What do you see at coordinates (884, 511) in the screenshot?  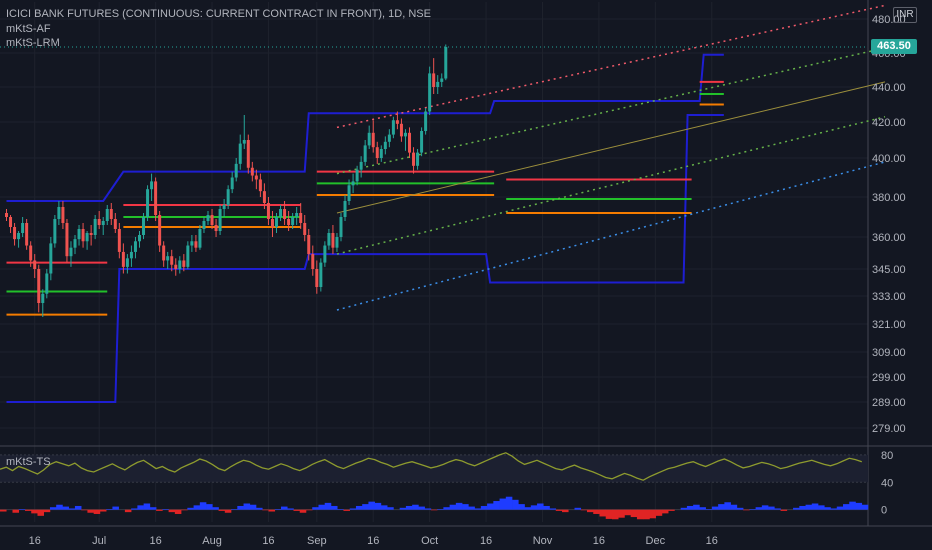 I see `oscillator-tick-label: 0` at bounding box center [884, 511].